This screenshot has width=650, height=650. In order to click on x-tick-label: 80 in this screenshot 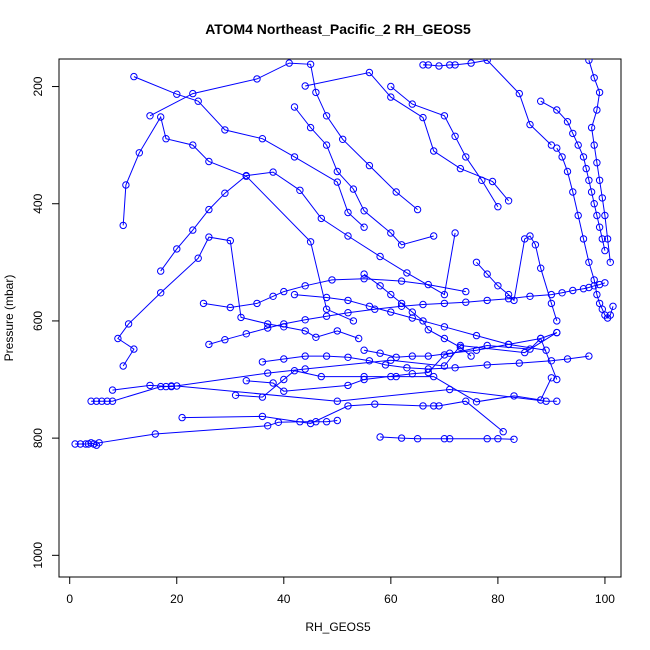, I will do `click(498, 599)`.